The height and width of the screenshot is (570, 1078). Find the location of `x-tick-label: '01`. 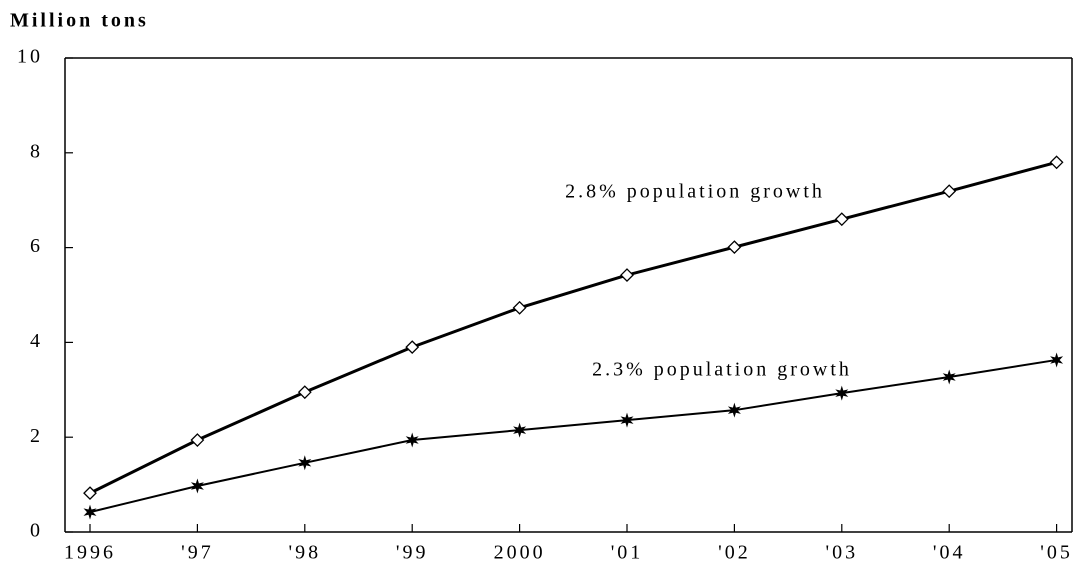

x-tick-label: '01 is located at coordinates (627, 553).